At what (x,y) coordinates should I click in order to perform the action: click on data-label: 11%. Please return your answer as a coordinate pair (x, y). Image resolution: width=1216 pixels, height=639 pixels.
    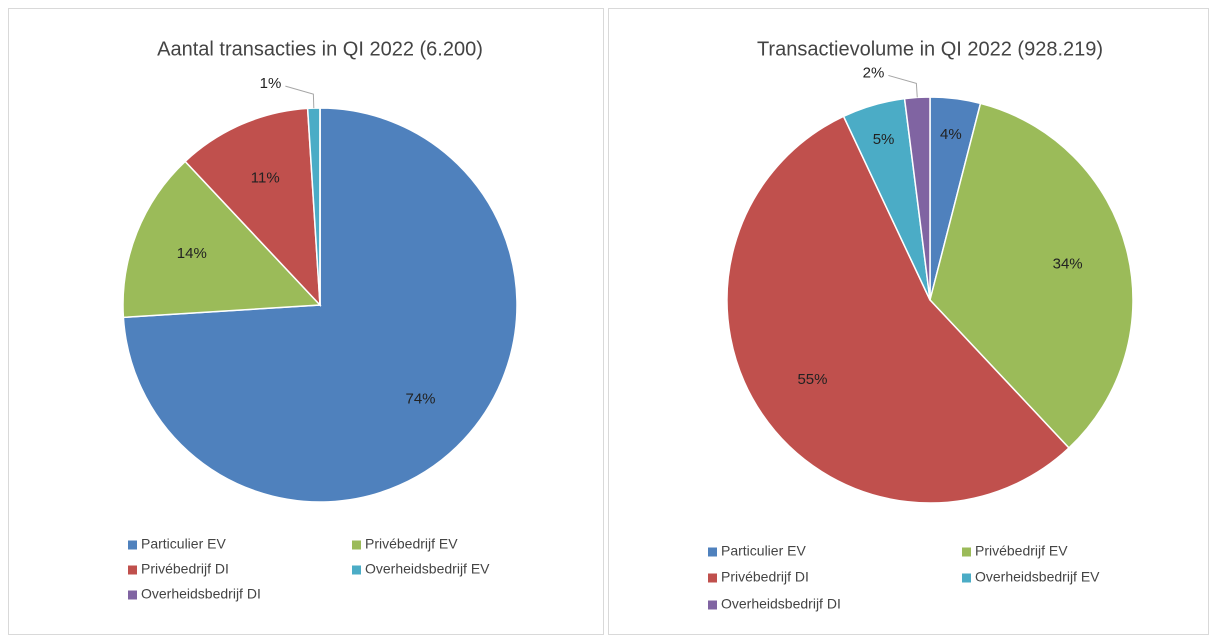
    Looking at the image, I should click on (265, 177).